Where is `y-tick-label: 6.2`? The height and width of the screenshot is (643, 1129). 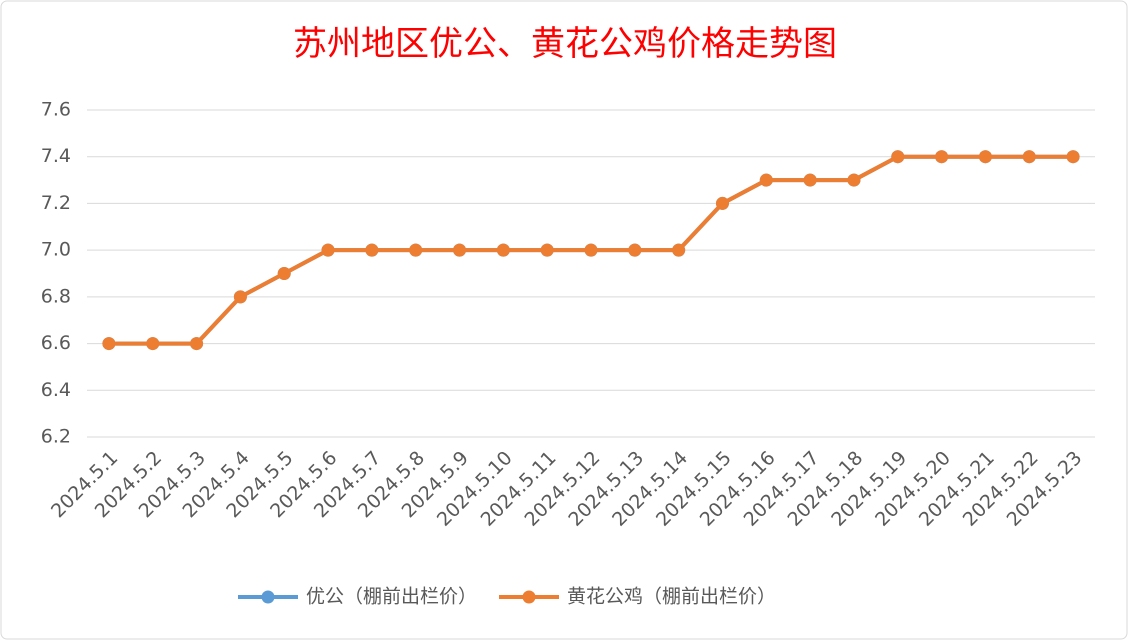 y-tick-label: 6.2 is located at coordinates (56, 437).